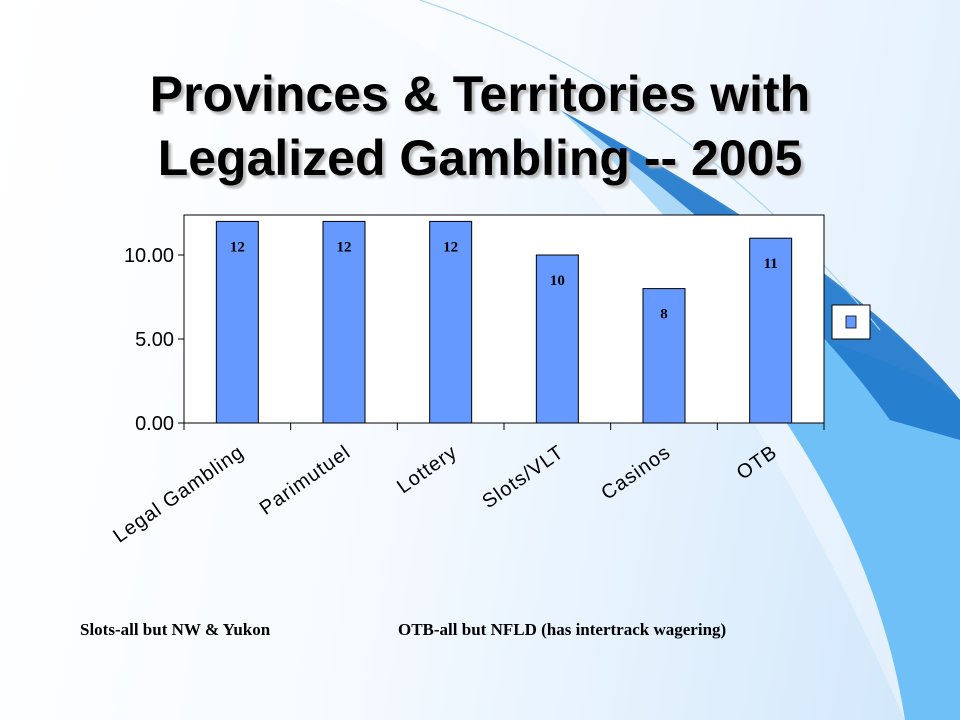 The height and width of the screenshot is (720, 960). Describe the element at coordinates (154, 325) in the screenshot. I see `y-axis: 0.00 5.00 10.00` at that location.